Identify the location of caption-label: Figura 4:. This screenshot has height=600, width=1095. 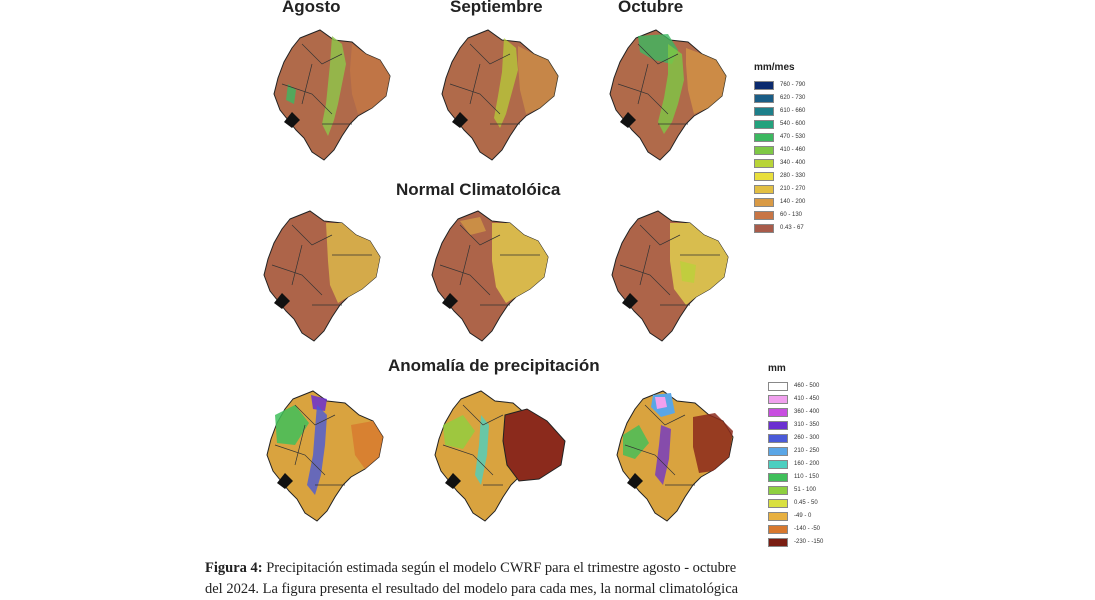
(234, 568).